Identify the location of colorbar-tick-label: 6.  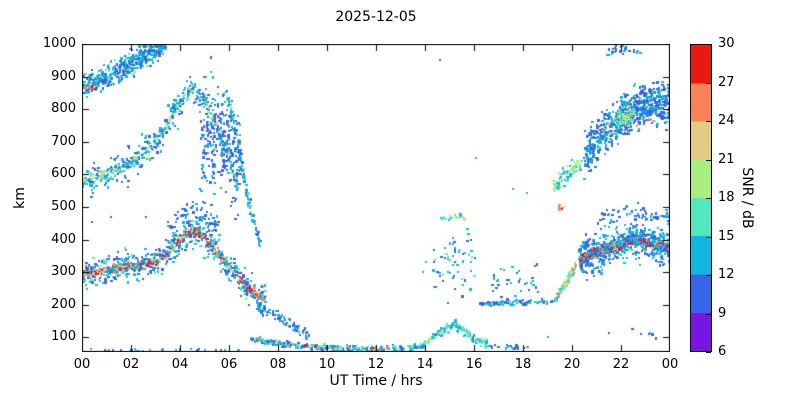
(722, 351).